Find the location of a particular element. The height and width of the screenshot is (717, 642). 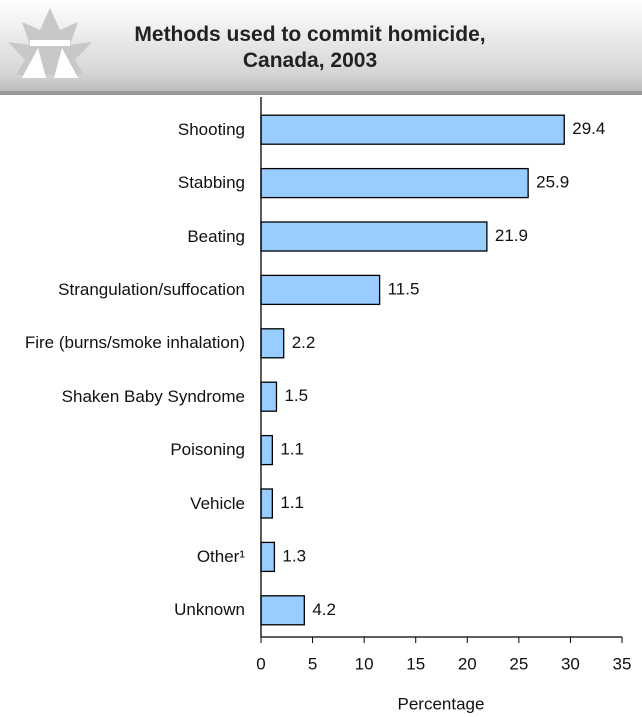

x-tick-label: 5 is located at coordinates (312, 663).